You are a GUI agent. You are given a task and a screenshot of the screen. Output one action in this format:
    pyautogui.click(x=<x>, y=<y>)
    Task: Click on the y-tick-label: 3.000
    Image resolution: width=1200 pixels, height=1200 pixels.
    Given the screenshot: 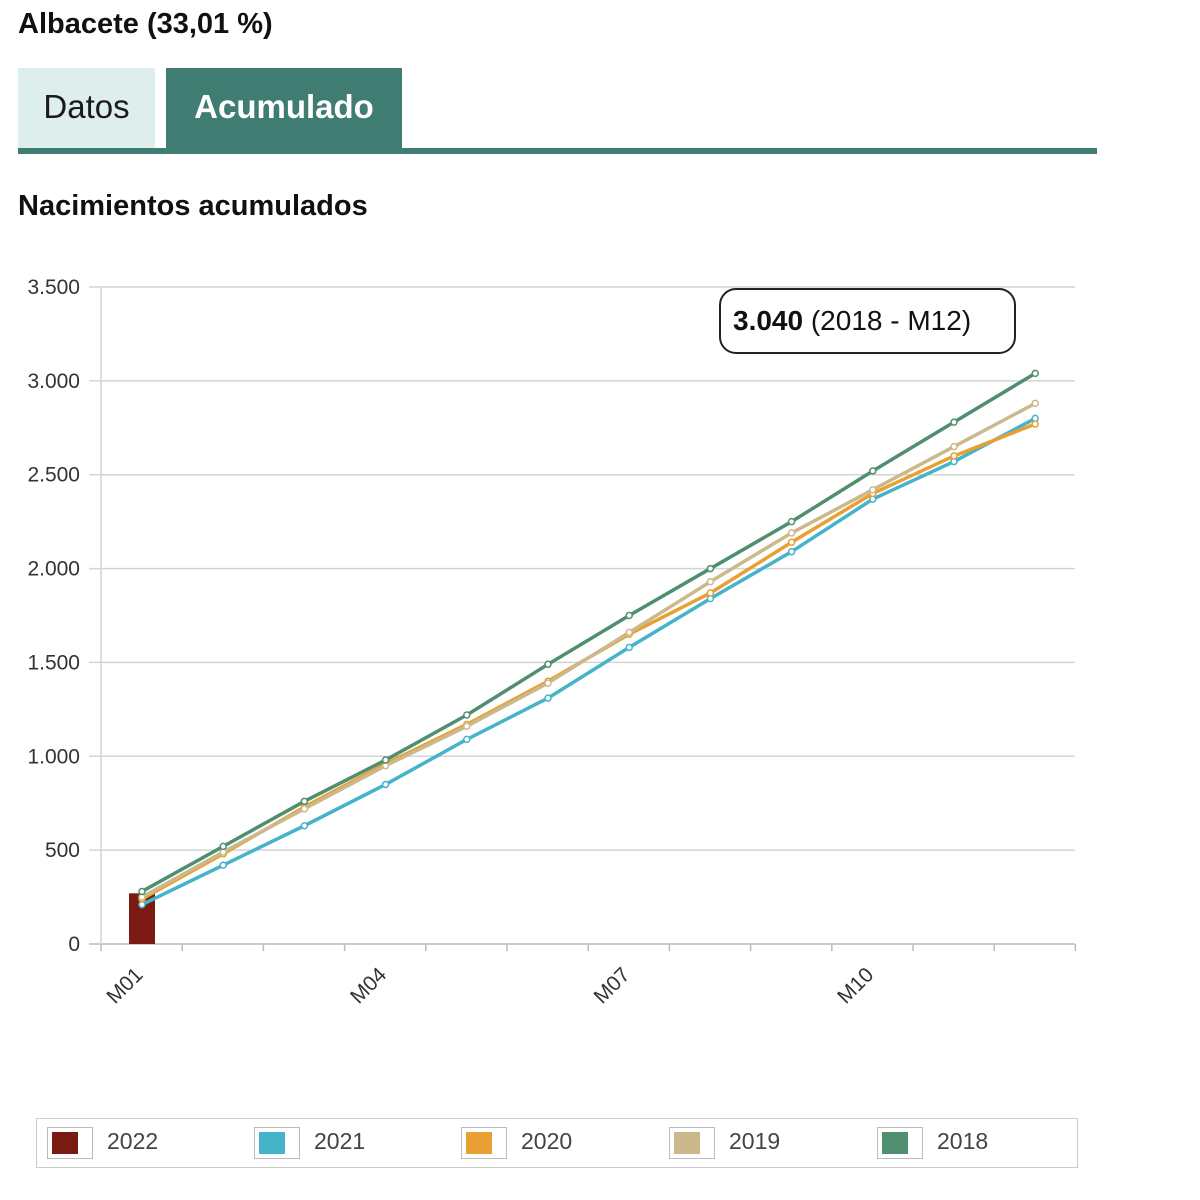 What is the action you would take?
    pyautogui.click(x=53, y=381)
    